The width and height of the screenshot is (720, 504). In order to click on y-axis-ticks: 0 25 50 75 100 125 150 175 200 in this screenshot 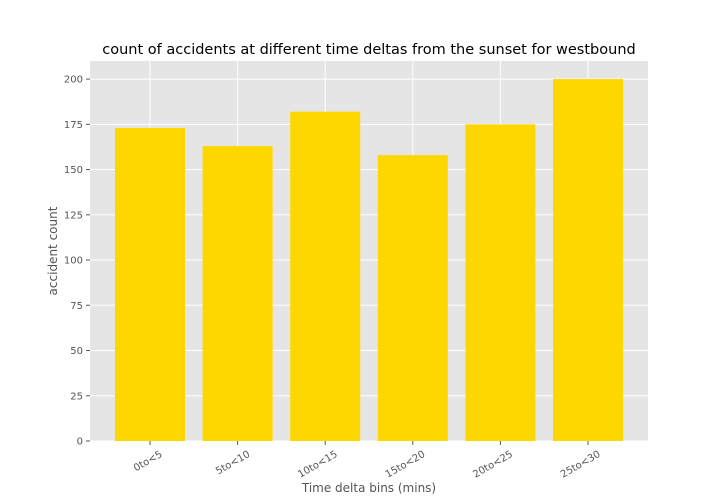, I will do `click(77, 261)`.